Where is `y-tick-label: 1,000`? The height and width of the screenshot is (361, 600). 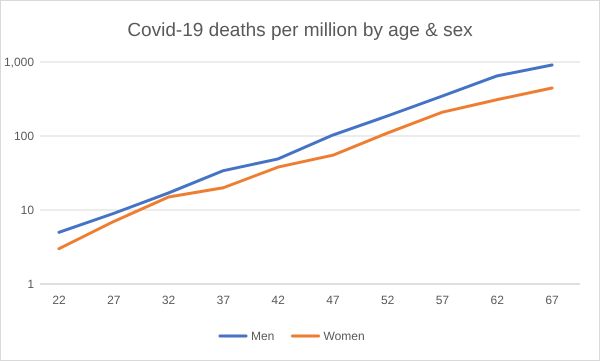 y-tick-label: 1,000 is located at coordinates (19, 62).